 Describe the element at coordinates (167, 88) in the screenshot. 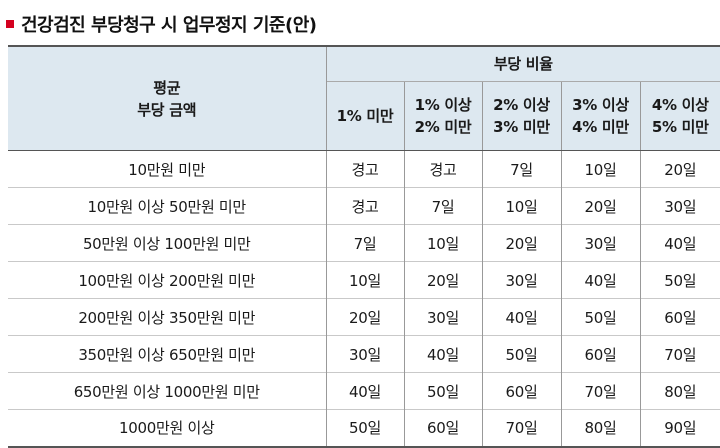

I see `row-header-line: 평균` at that location.